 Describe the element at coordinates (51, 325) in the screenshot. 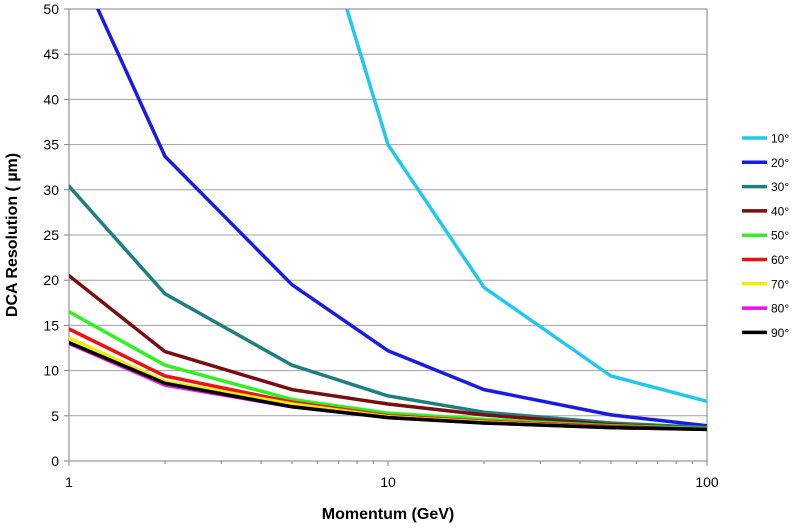

I see `y-tick-label: 15` at that location.